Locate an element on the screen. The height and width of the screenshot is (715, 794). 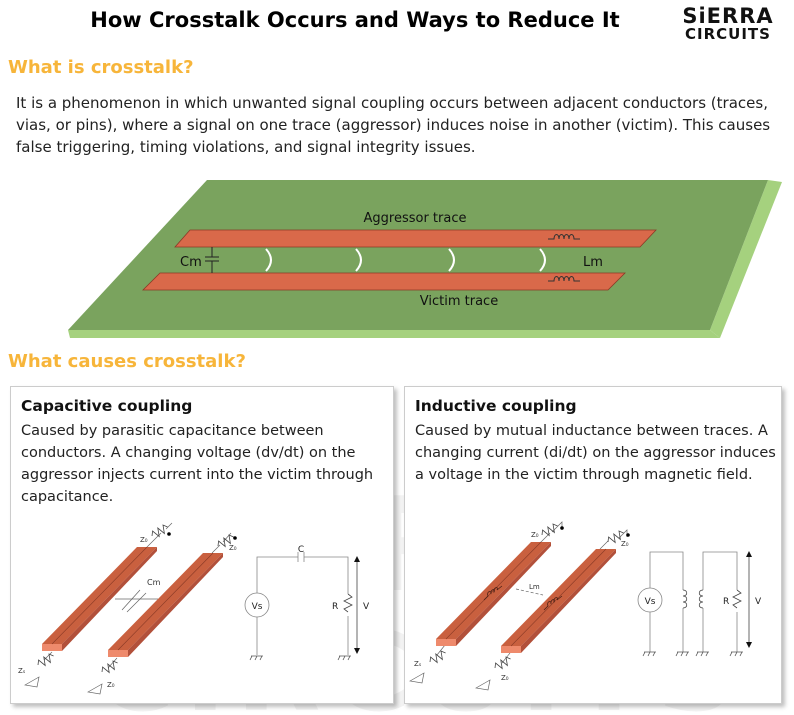
inductive-diagram: Z₀ Z₀ Zₛ Z₀ Lm Vs R V is located at coordinates (585, 606).